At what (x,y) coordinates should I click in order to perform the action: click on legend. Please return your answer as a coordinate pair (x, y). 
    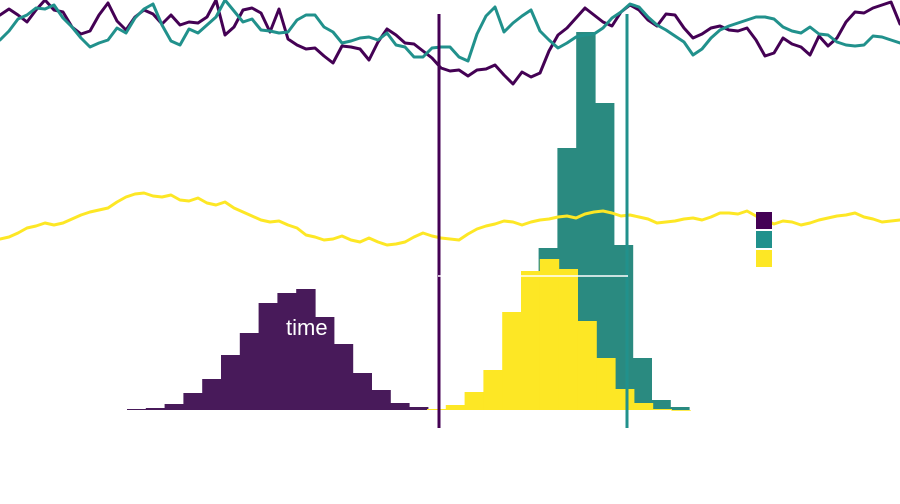
    Looking at the image, I should click on (764, 239).